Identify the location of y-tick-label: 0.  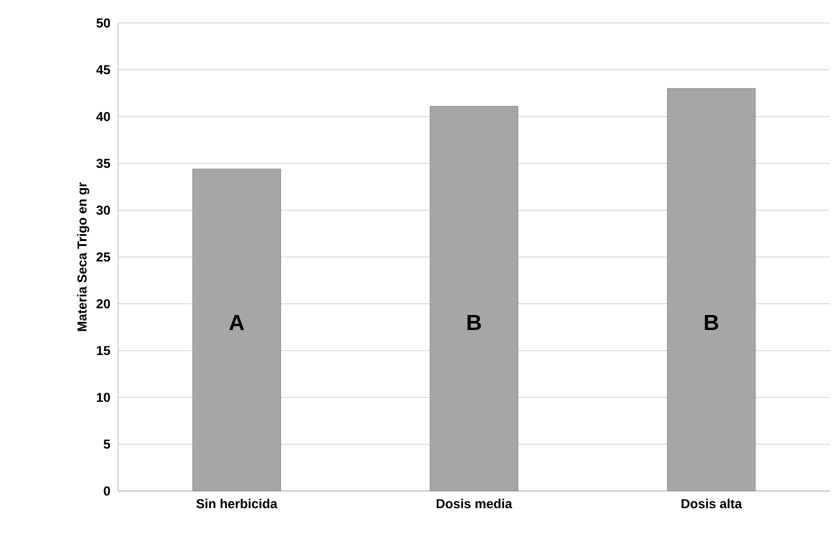
(107, 491).